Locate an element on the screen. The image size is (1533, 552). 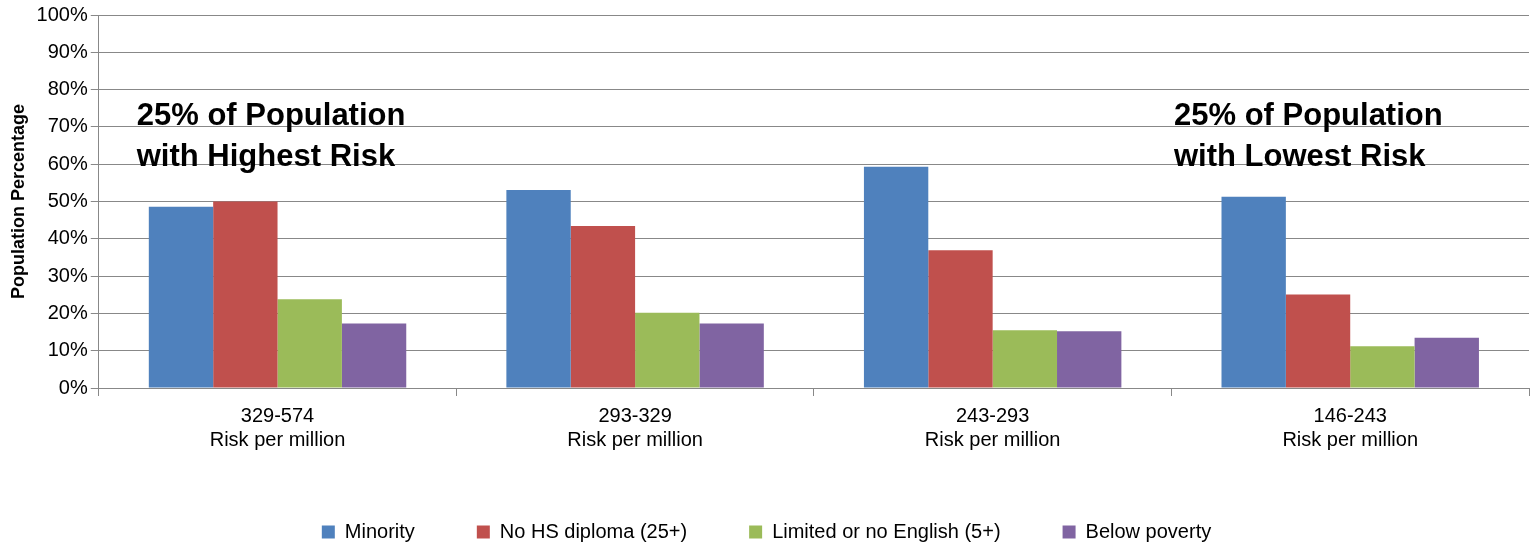
y-tick-label: 80% is located at coordinates (67, 88).